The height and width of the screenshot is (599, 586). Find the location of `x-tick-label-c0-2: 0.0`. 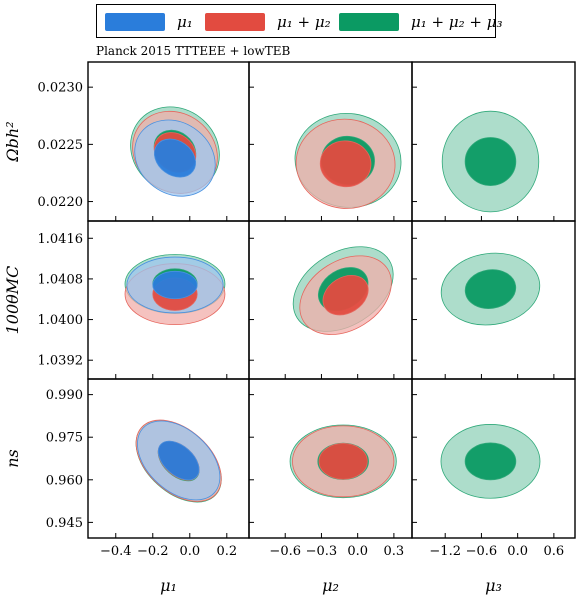

x-tick-label-c0-2: 0.0 is located at coordinates (189, 551).